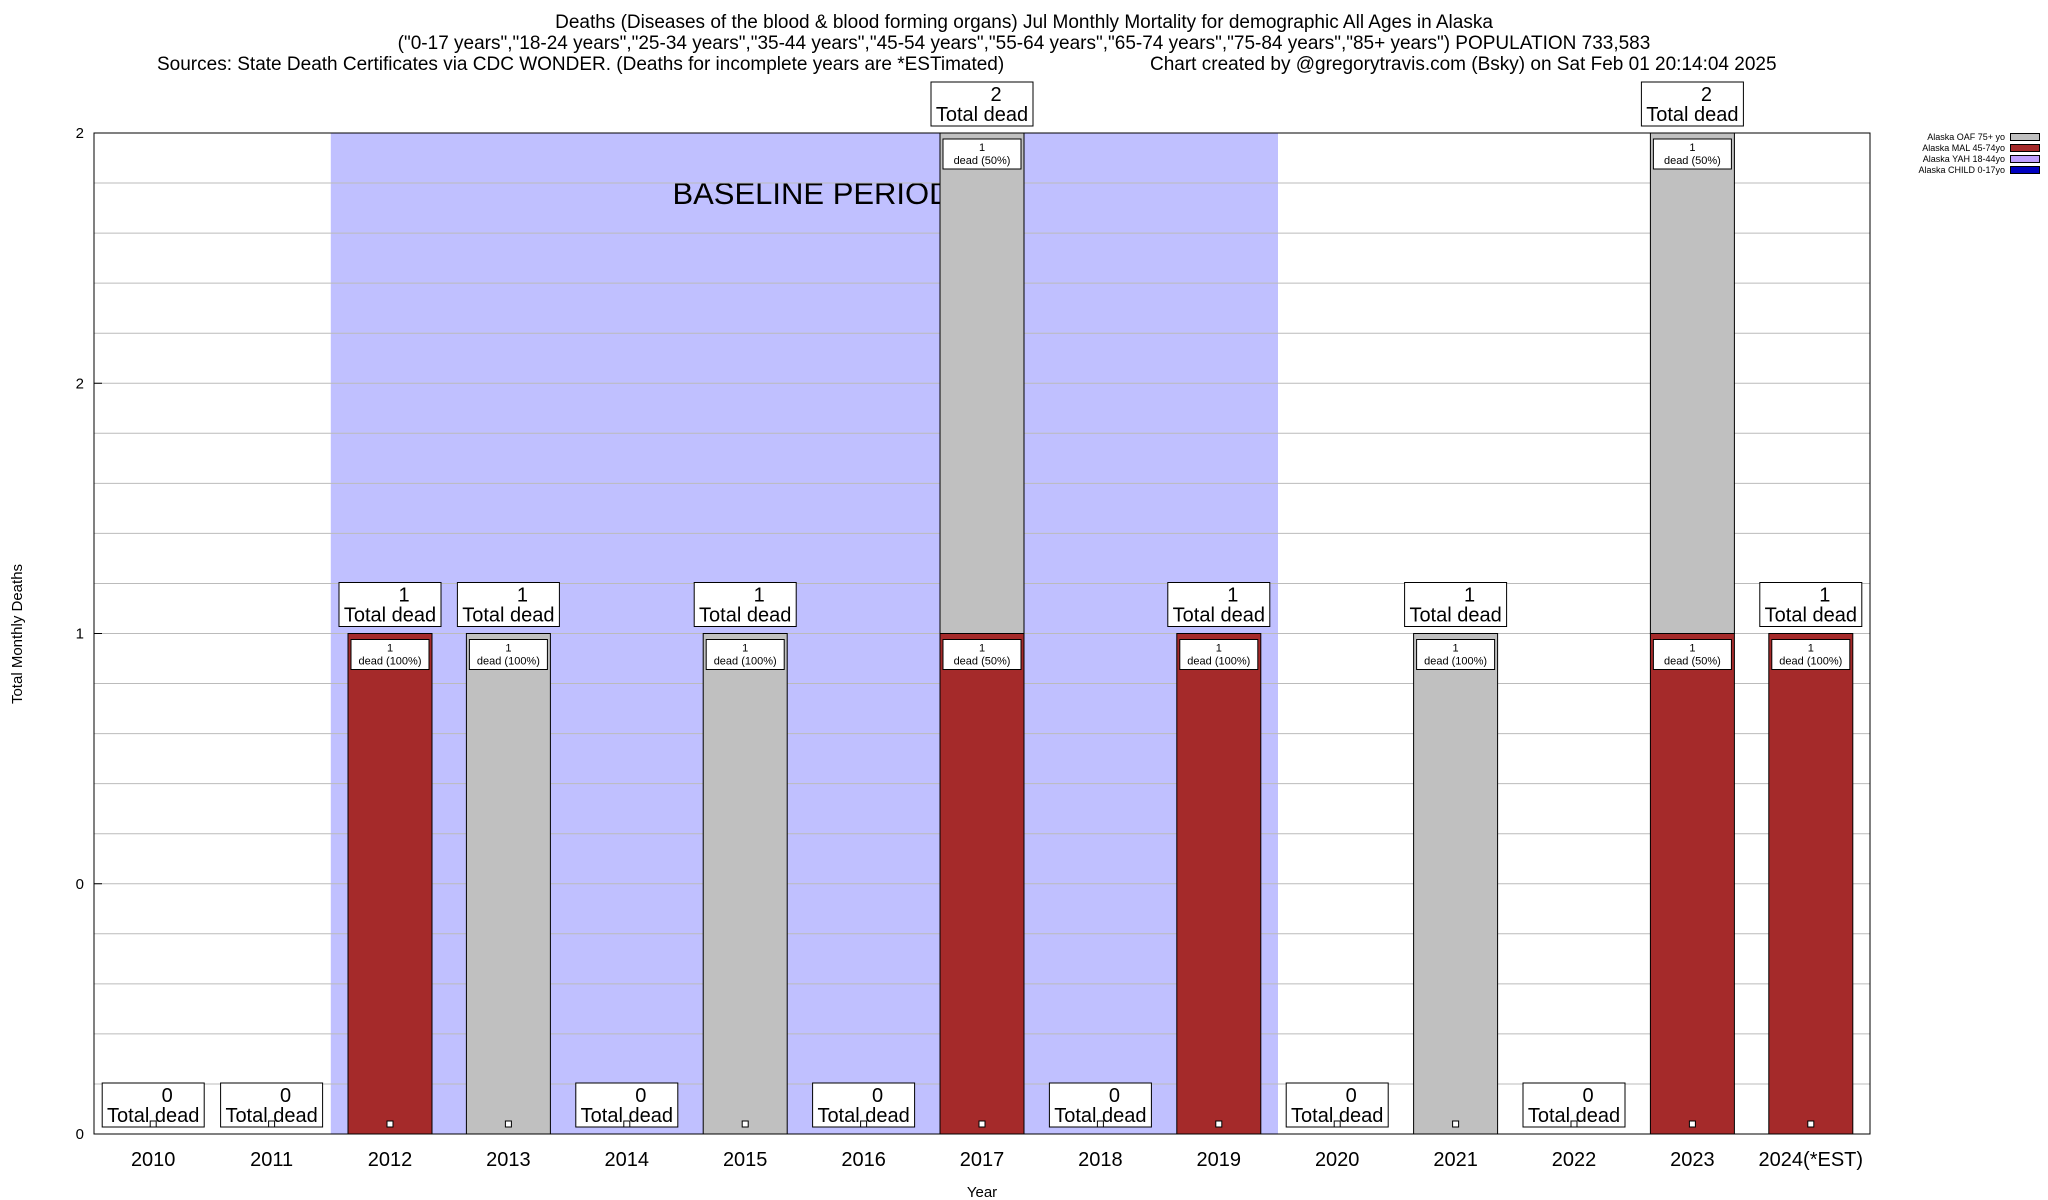 The image size is (2048, 1200). I want to click on legend-item: Alaska YAH 18-44yo, so click(1965, 158).